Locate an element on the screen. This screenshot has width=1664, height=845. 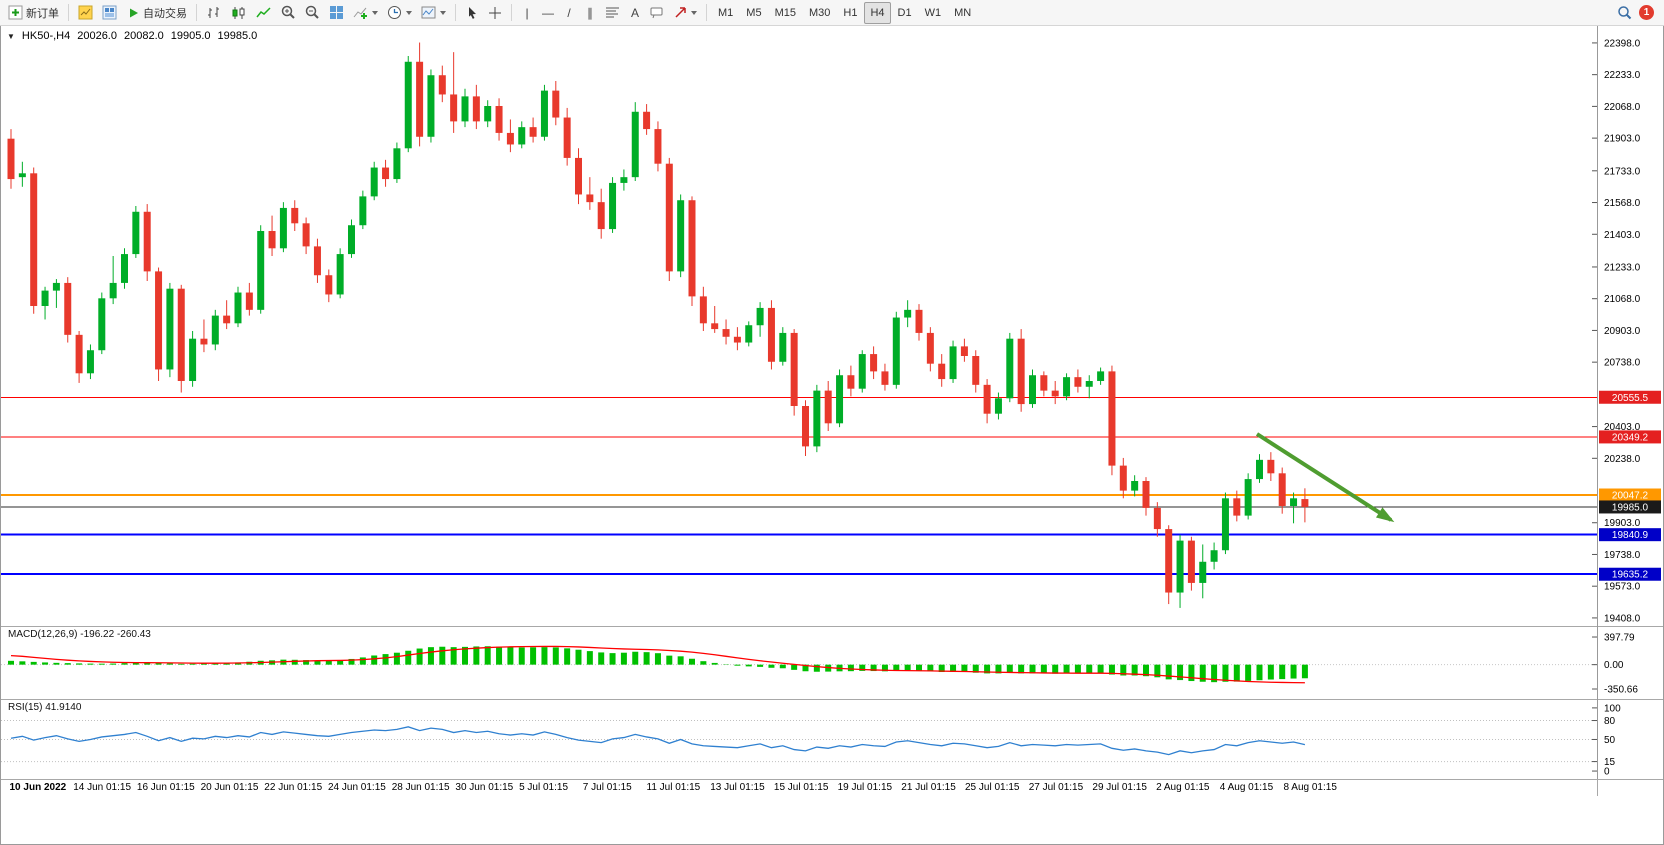
timeframe-group: M1 M5 M15 M30 H1 H4 D1 W1 MN is located at coordinates (844, 12).